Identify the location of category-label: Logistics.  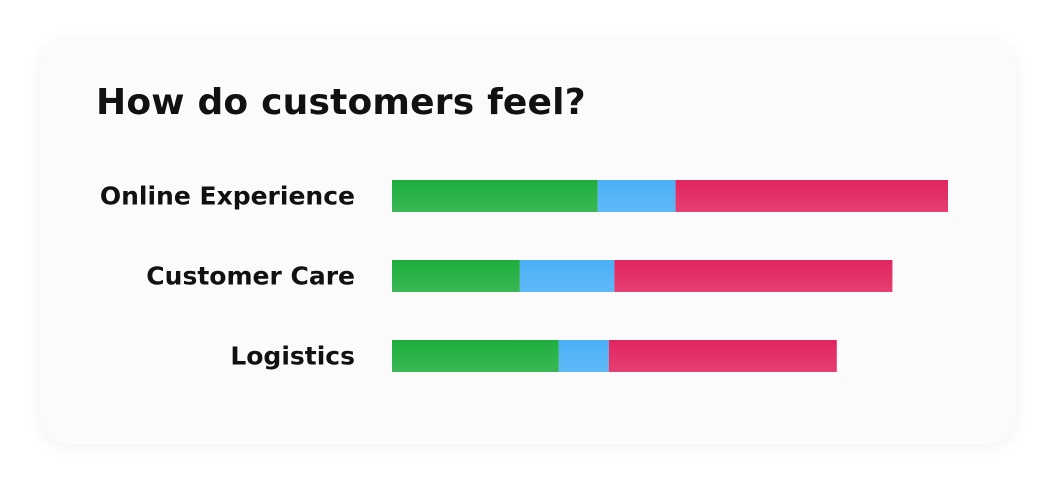
(292, 356).